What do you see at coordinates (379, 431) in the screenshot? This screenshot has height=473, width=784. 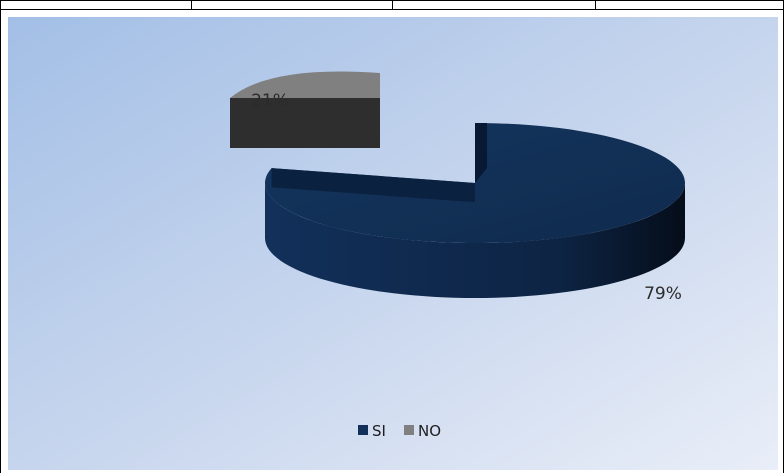 I see `legend-label-si: SI` at bounding box center [379, 431].